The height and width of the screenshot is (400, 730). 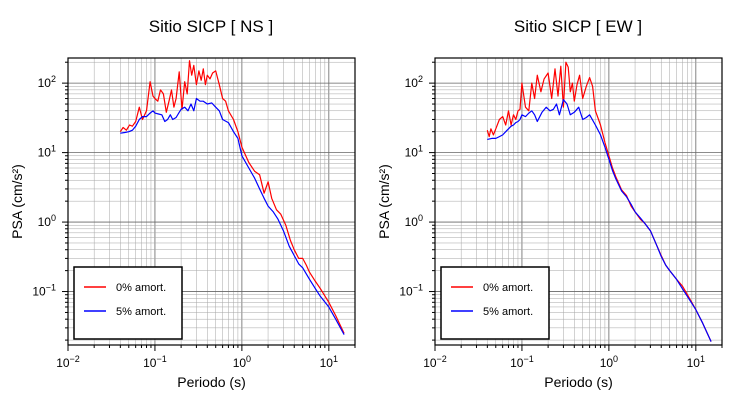 I want to click on chart-title: Sitio SICP [ NS ], so click(x=211, y=26).